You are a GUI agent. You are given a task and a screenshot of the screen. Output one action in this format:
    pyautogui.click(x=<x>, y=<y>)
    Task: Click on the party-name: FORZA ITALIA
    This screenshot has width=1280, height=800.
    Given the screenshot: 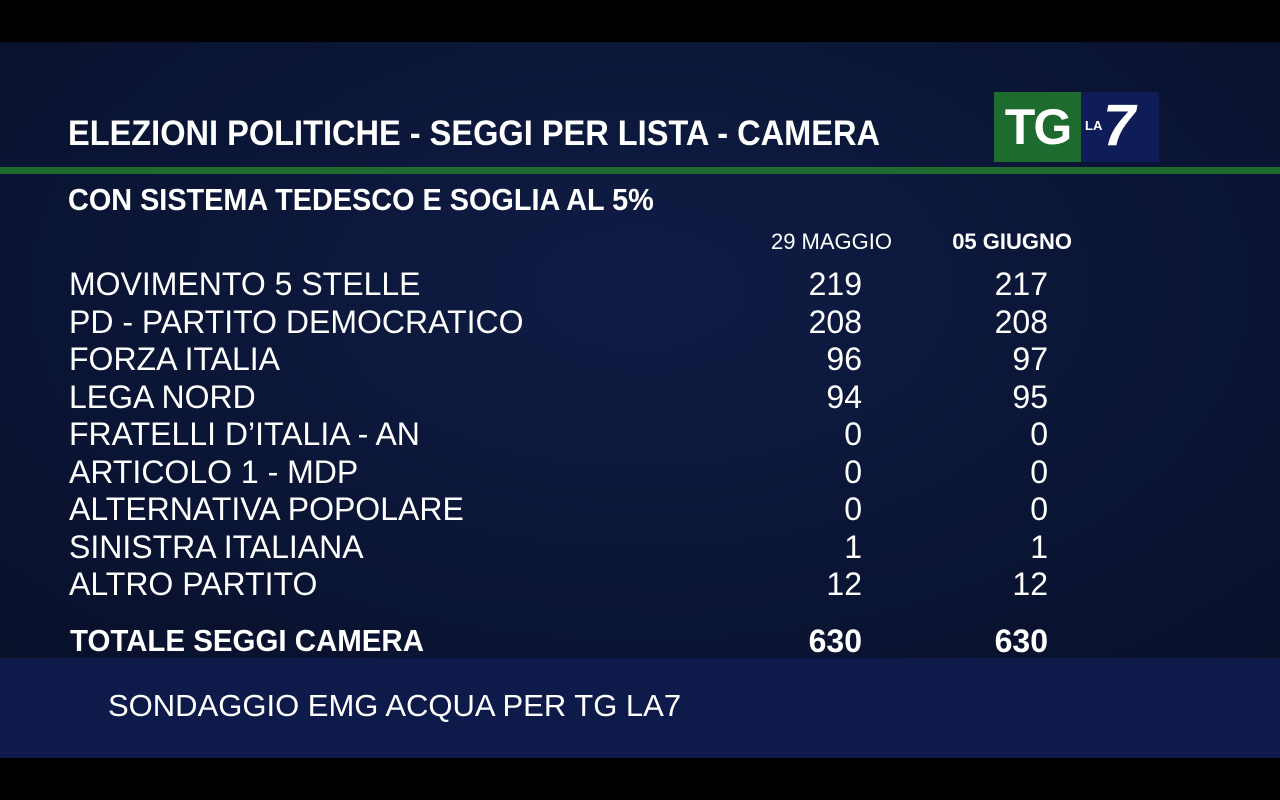 What is the action you would take?
    pyautogui.click(x=174, y=359)
    